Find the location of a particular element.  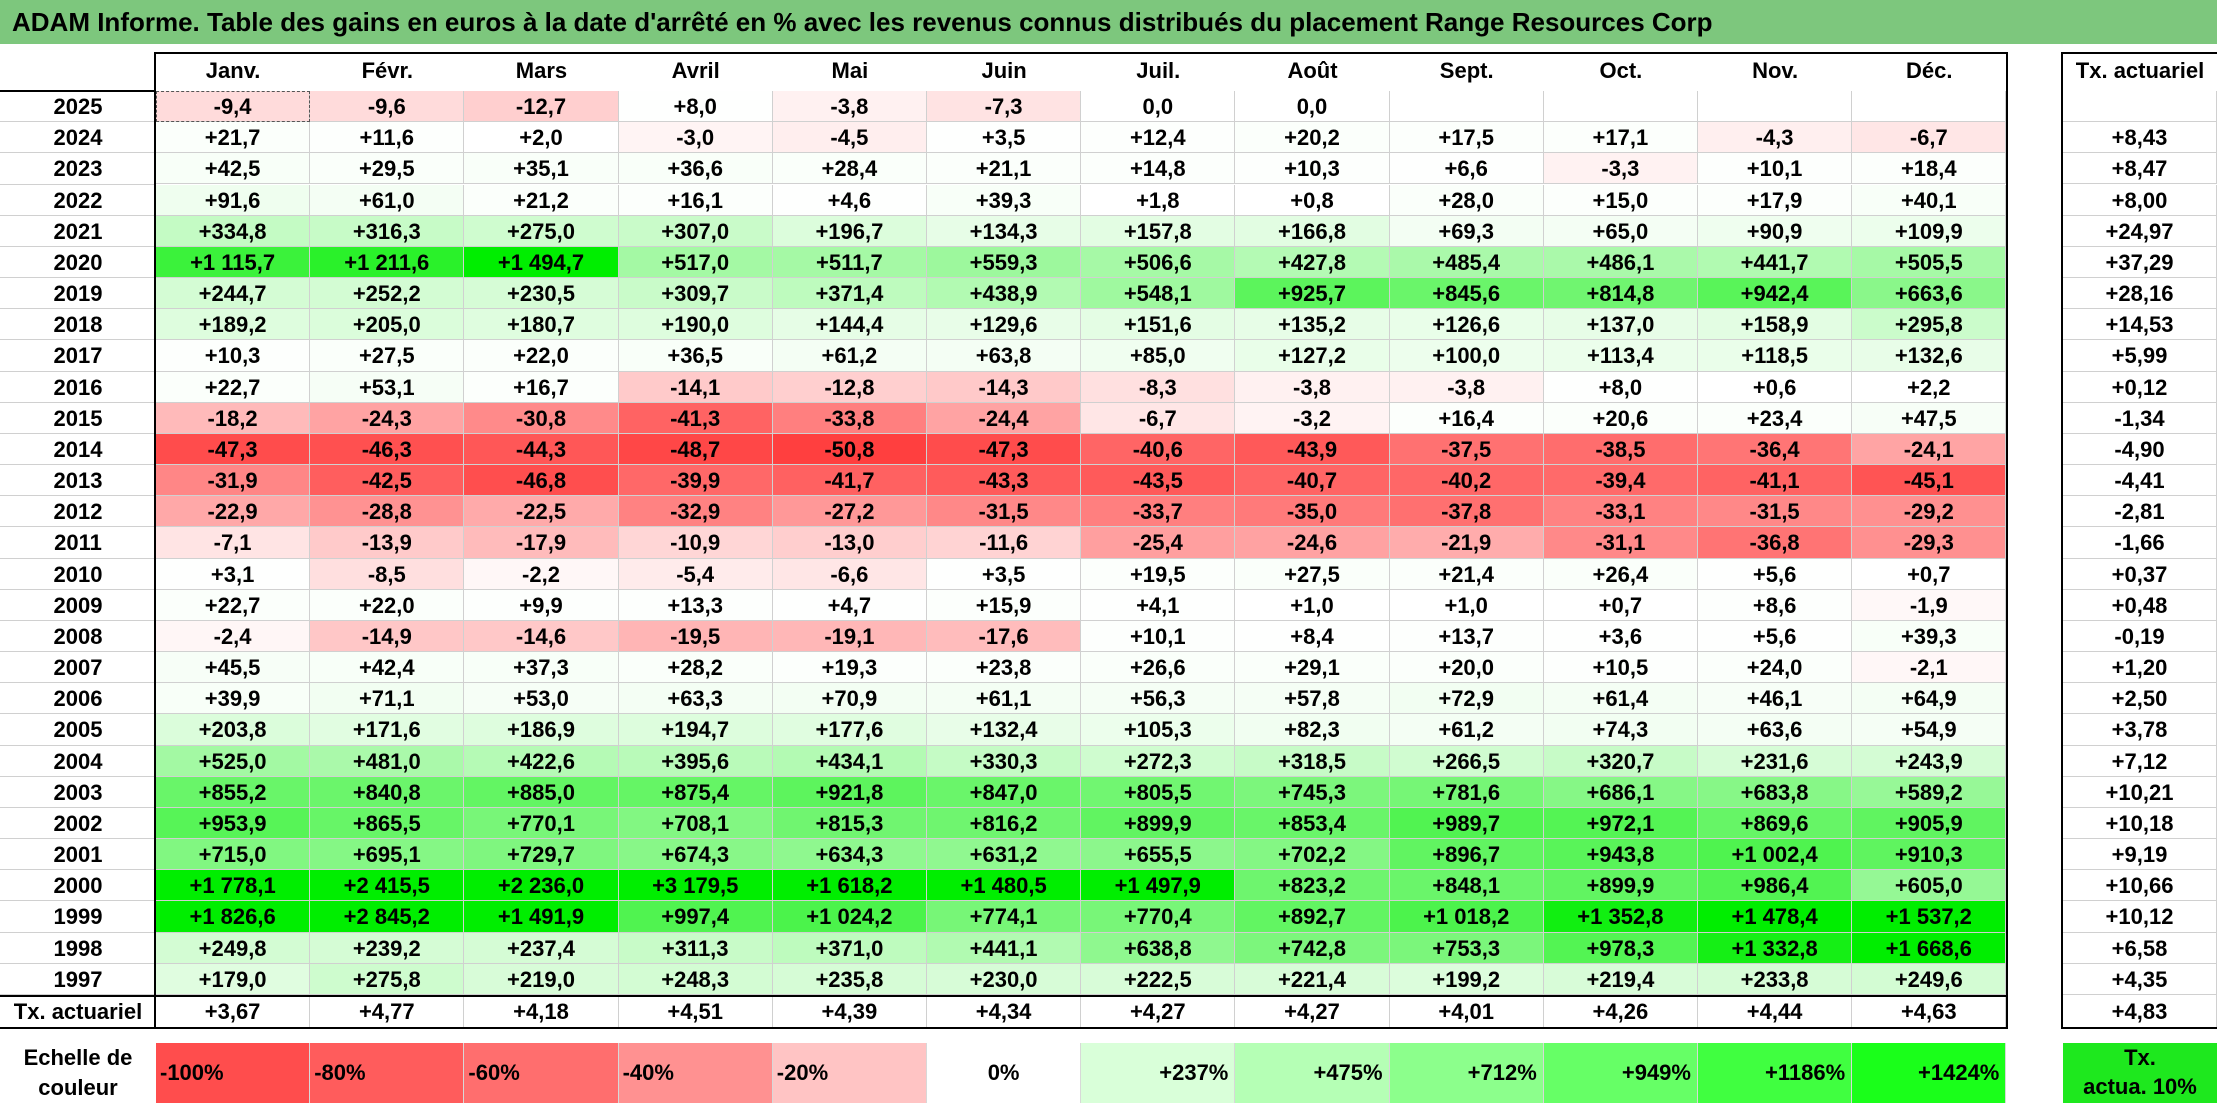

table-cell: +848,1 is located at coordinates (1466, 886).